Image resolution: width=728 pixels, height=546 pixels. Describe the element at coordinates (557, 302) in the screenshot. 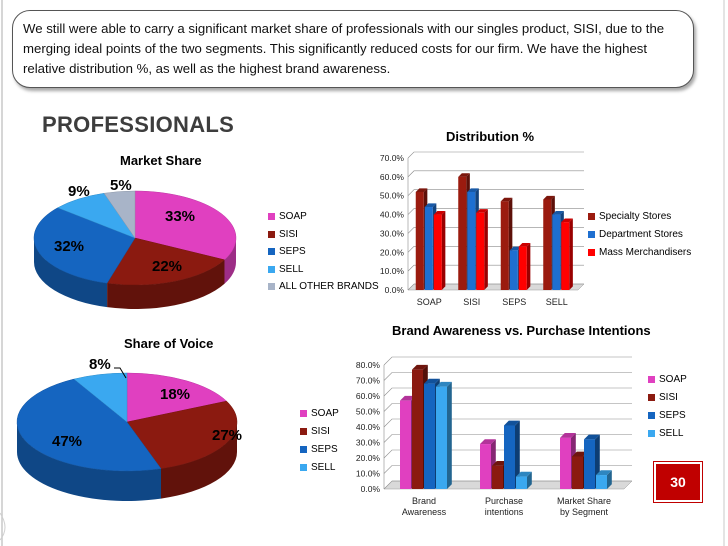

I see `distribution-xtick-sell: SELL` at that location.